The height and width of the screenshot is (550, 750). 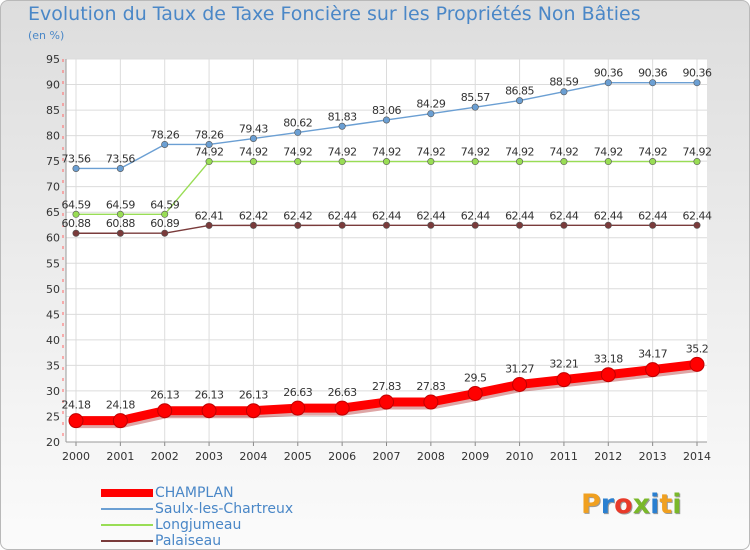 I want to click on chart-subtitle: (en %), so click(x=46, y=35).